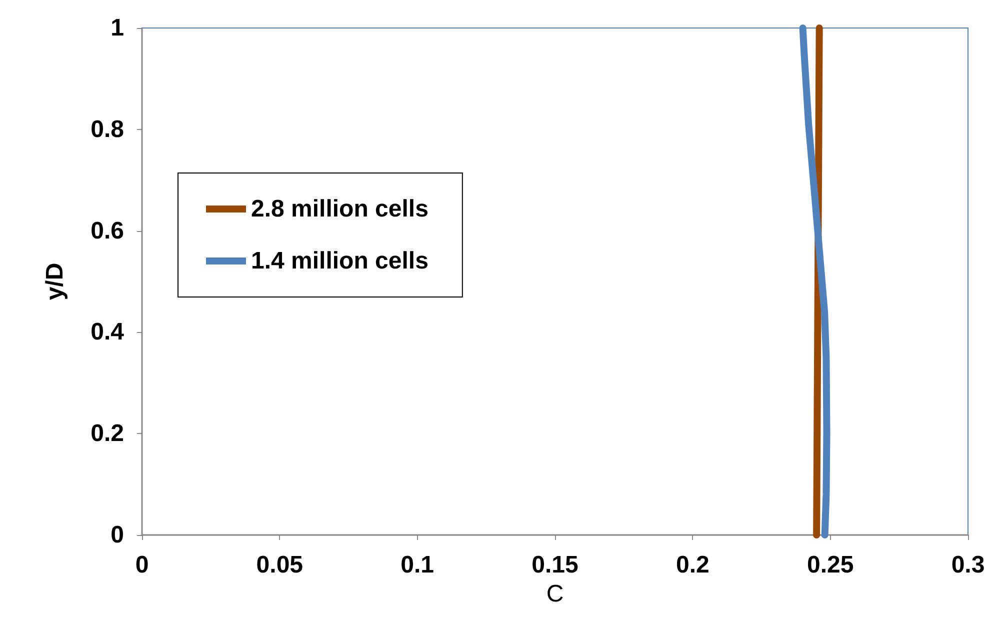  I want to click on y-tick-label: 0.6, so click(107, 230).